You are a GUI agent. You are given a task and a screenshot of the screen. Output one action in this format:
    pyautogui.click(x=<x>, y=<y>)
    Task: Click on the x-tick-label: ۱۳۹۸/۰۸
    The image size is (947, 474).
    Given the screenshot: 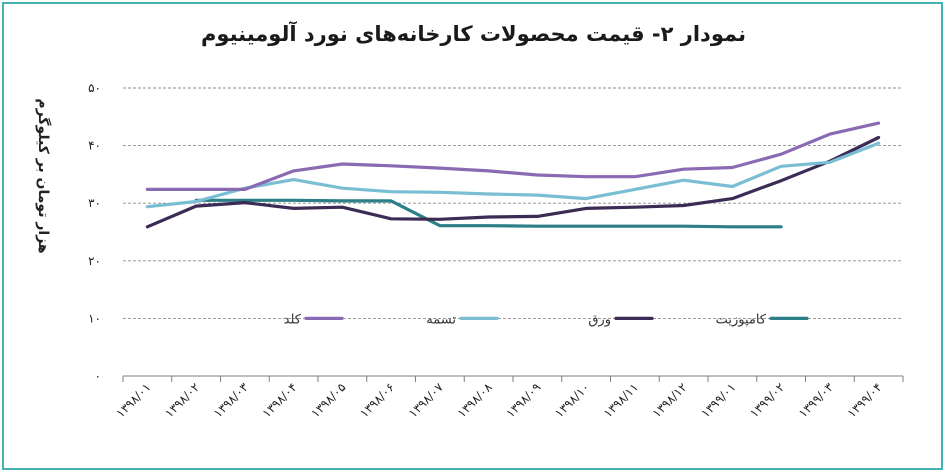 What is the action you would take?
    pyautogui.click(x=475, y=400)
    